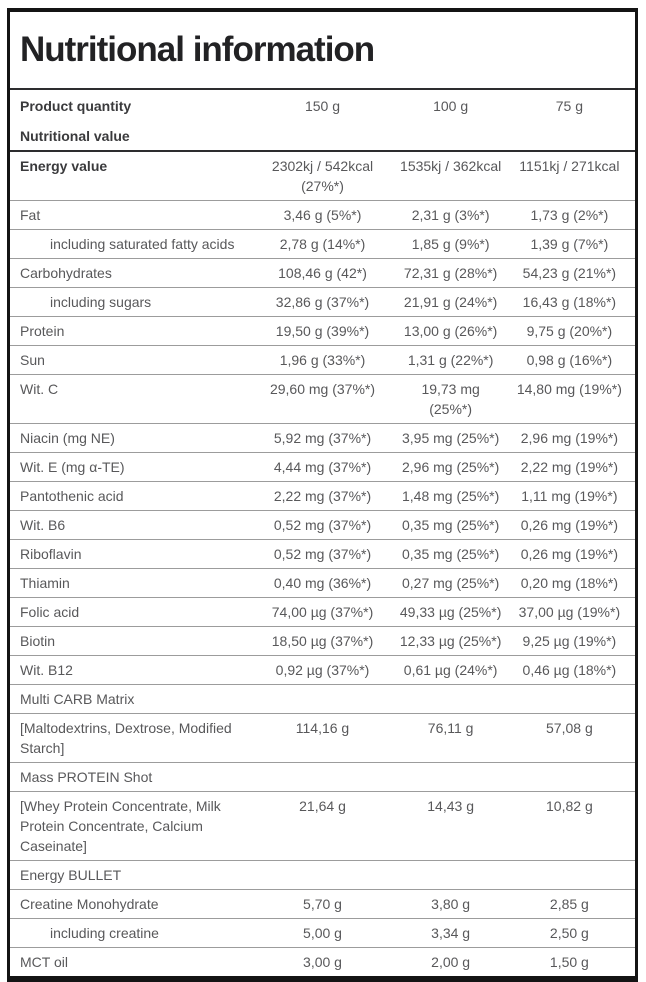 The image size is (646, 982). What do you see at coordinates (44, 962) in the screenshot?
I see `row-label: MCT oil` at bounding box center [44, 962].